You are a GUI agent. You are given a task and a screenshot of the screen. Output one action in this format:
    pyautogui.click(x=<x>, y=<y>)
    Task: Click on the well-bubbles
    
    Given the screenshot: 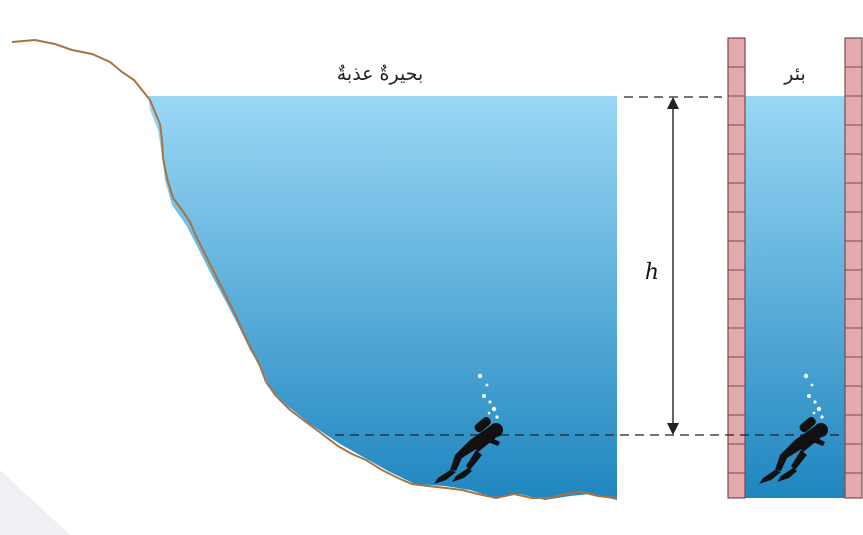 What is the action you would take?
    pyautogui.click(x=813, y=396)
    